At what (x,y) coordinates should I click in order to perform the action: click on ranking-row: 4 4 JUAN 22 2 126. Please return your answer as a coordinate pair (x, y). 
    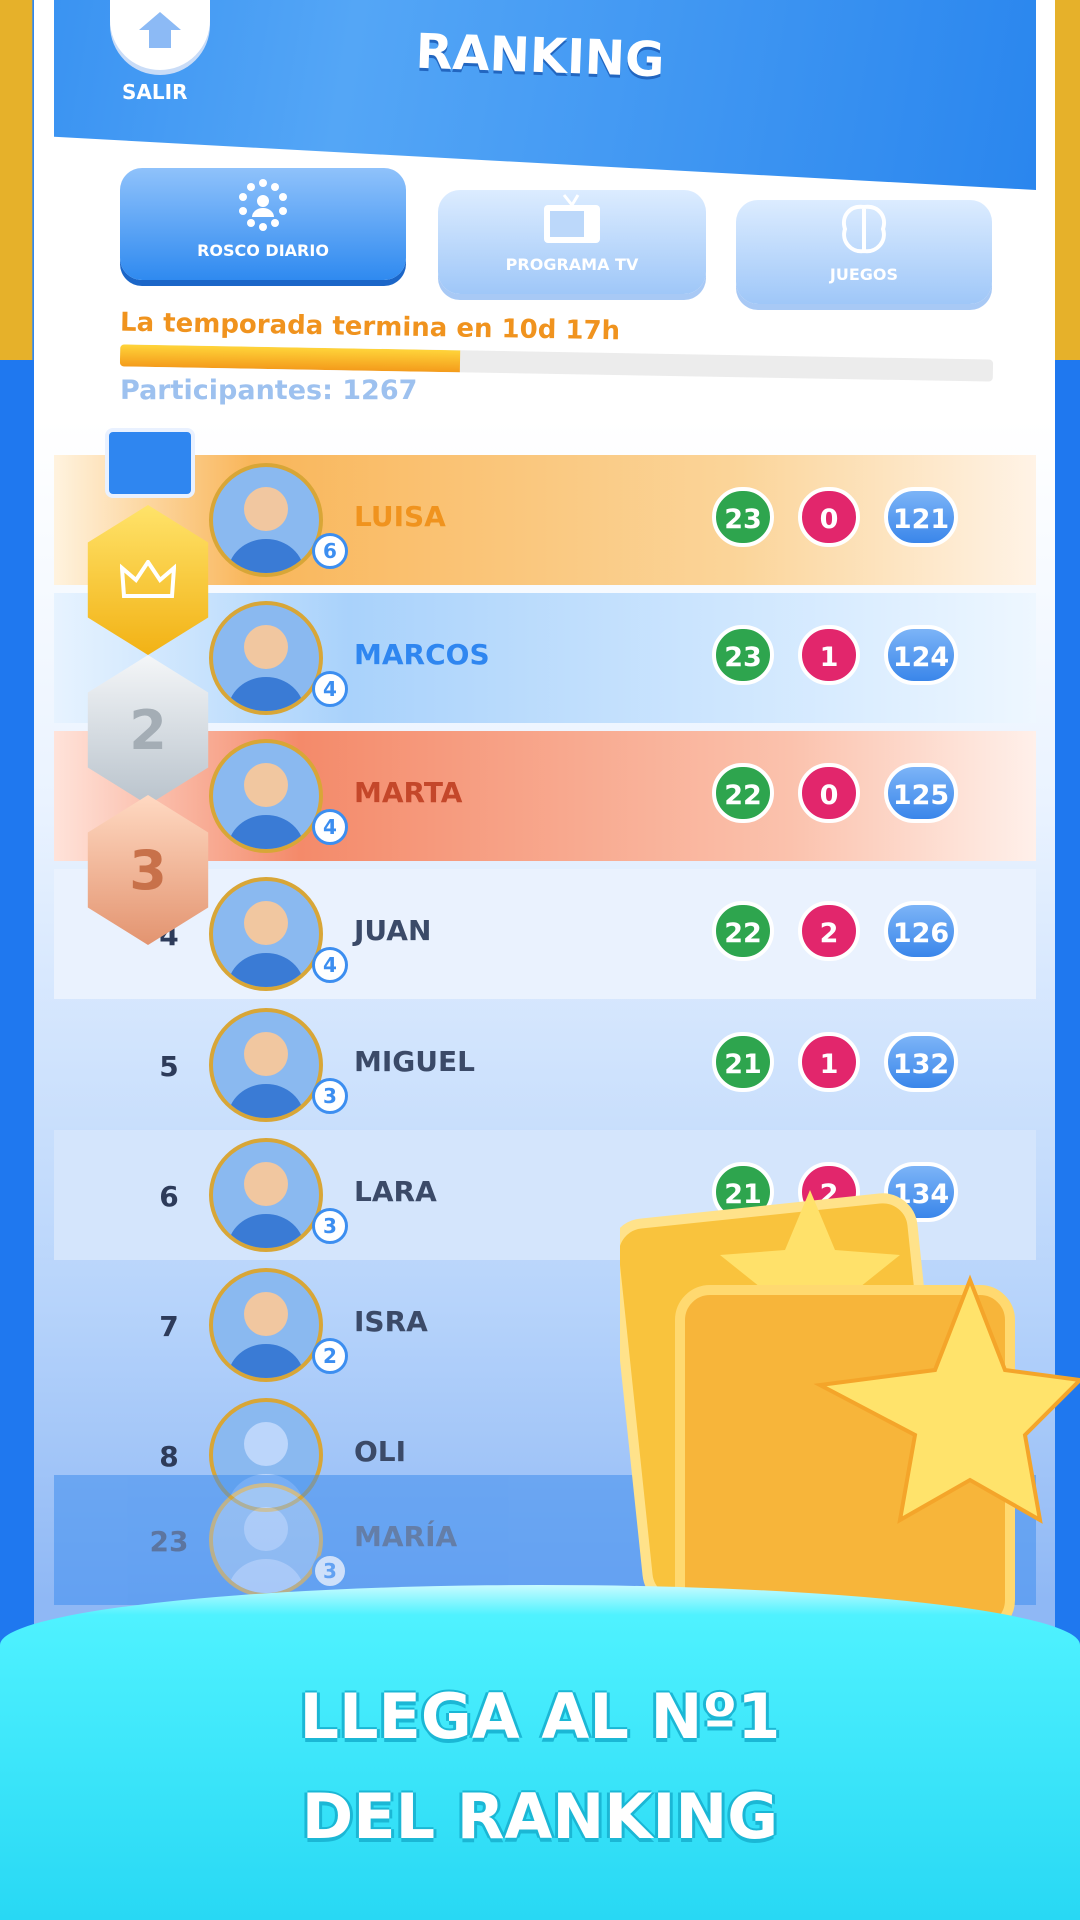
    Looking at the image, I should click on (545, 934).